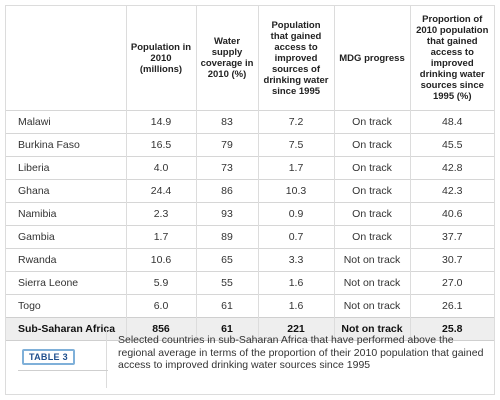 This screenshot has width=500, height=400. What do you see at coordinates (451, 168) in the screenshot?
I see `cell-proportion: 42.8` at bounding box center [451, 168].